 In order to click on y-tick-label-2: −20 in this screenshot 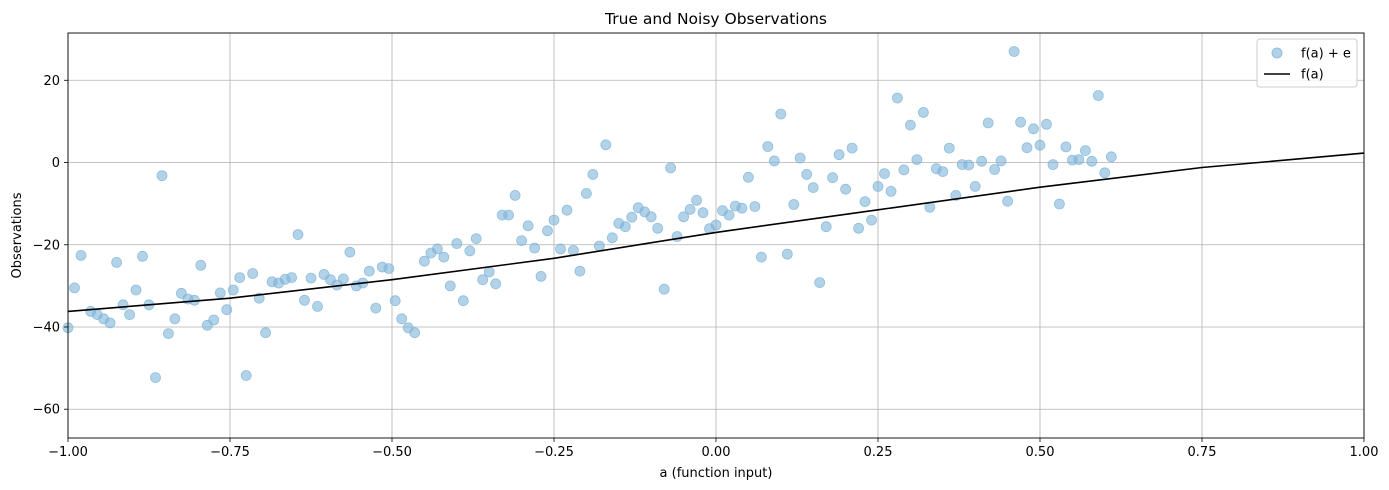, I will do `click(46, 245)`.